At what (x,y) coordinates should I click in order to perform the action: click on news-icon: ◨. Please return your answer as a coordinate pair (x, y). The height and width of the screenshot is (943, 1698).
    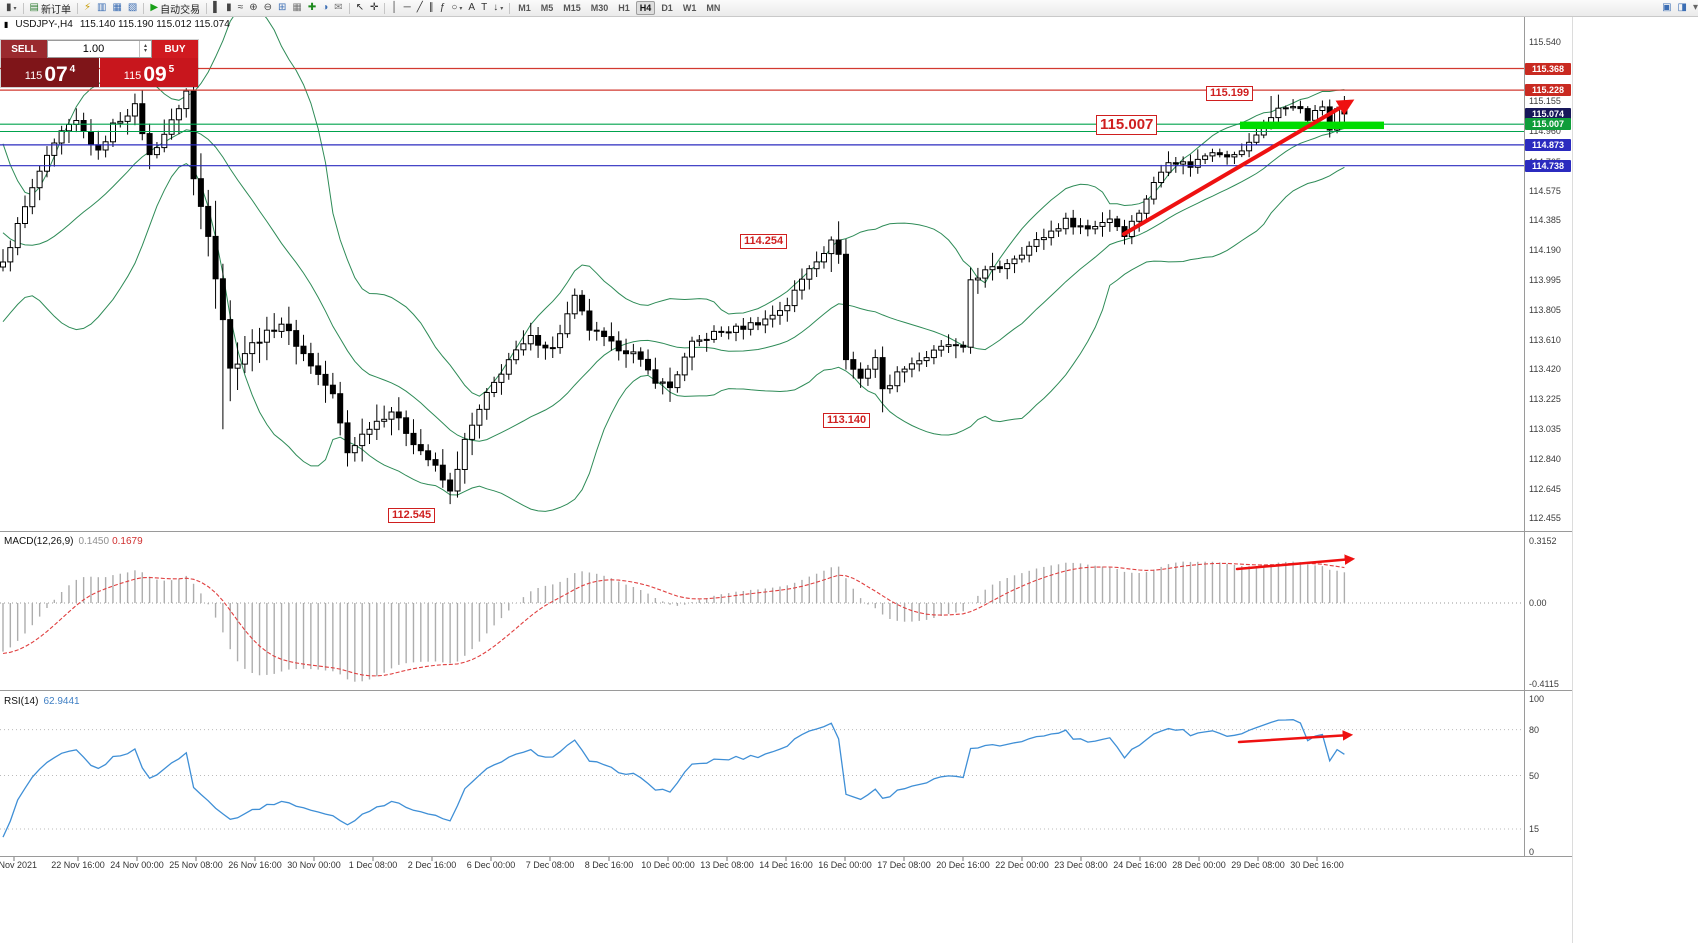
    Looking at the image, I should click on (1682, 8).